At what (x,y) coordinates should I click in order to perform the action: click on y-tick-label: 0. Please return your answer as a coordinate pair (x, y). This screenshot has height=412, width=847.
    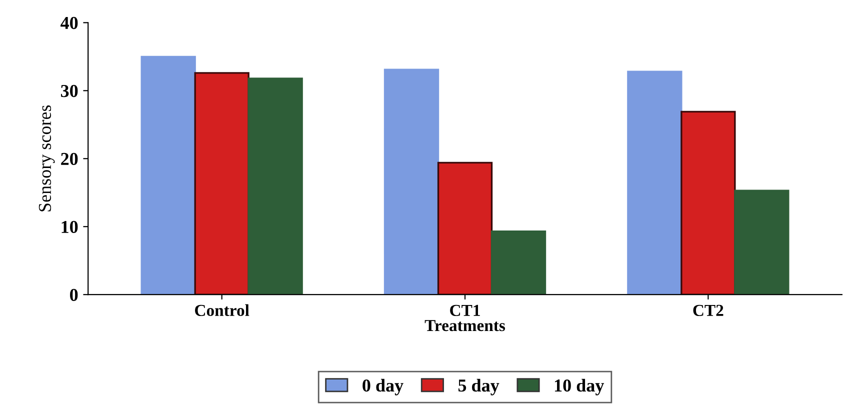
    Looking at the image, I should click on (74, 295).